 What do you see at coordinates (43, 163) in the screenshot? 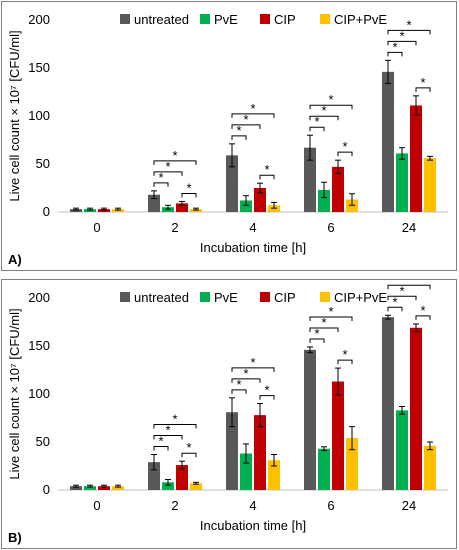
I see `y-tick-label: 50` at bounding box center [43, 163].